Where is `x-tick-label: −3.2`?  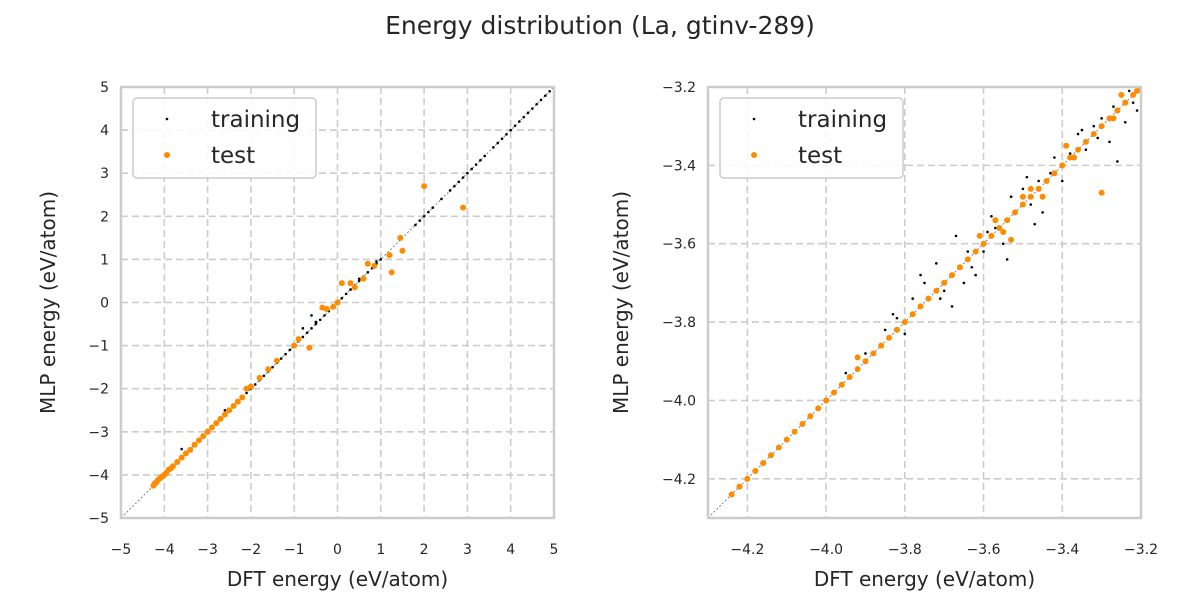 x-tick-label: −3.2 is located at coordinates (1141, 550).